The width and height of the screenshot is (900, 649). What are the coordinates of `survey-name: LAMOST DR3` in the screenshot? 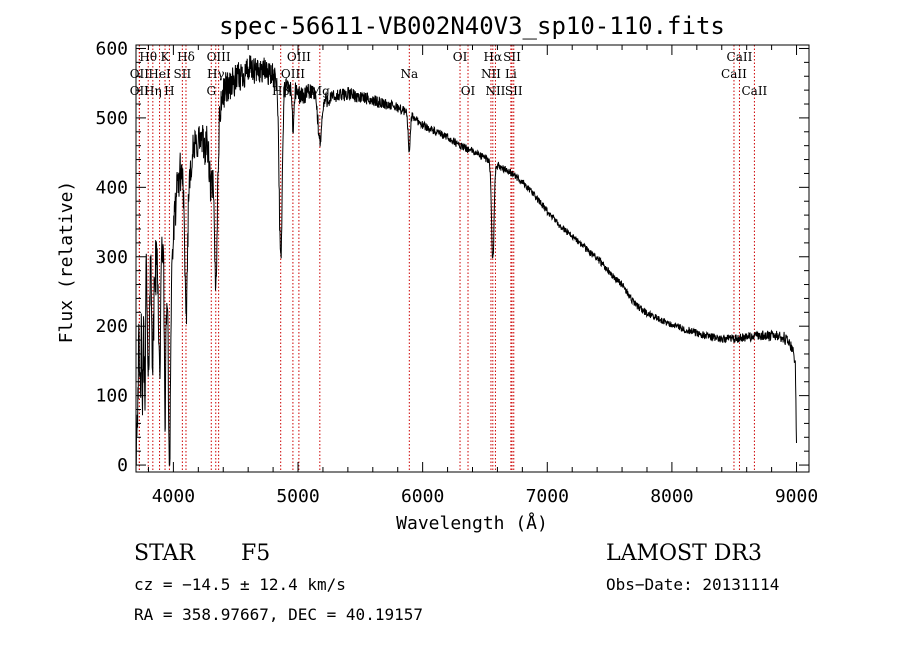 It's located at (684, 553).